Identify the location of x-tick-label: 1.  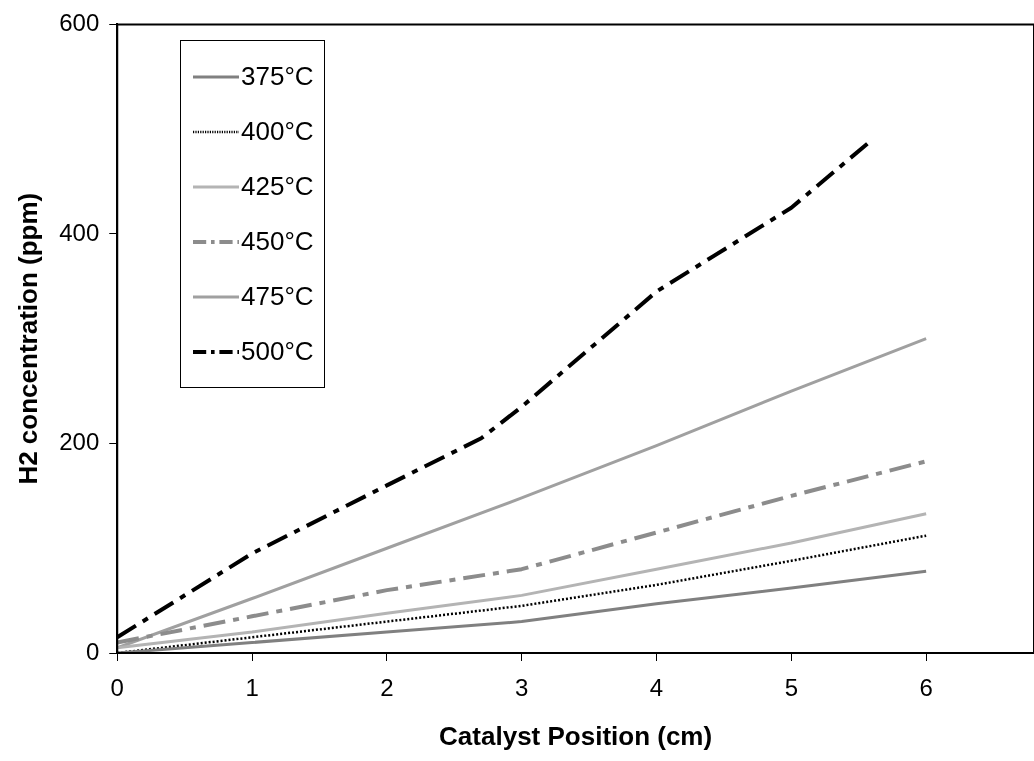
(252, 688).